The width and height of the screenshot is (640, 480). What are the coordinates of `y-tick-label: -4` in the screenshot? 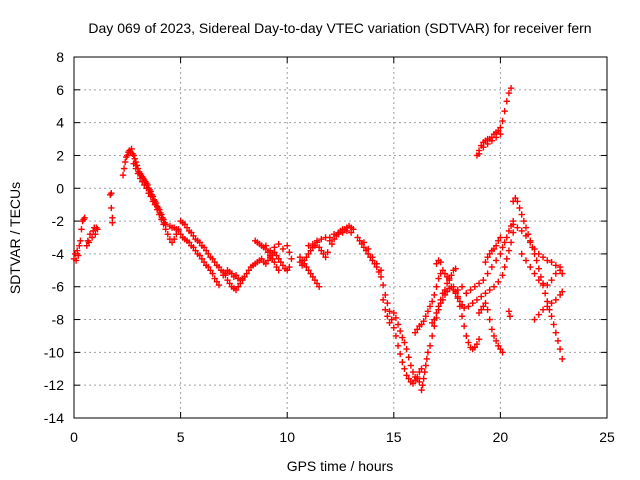 It's located at (58, 254).